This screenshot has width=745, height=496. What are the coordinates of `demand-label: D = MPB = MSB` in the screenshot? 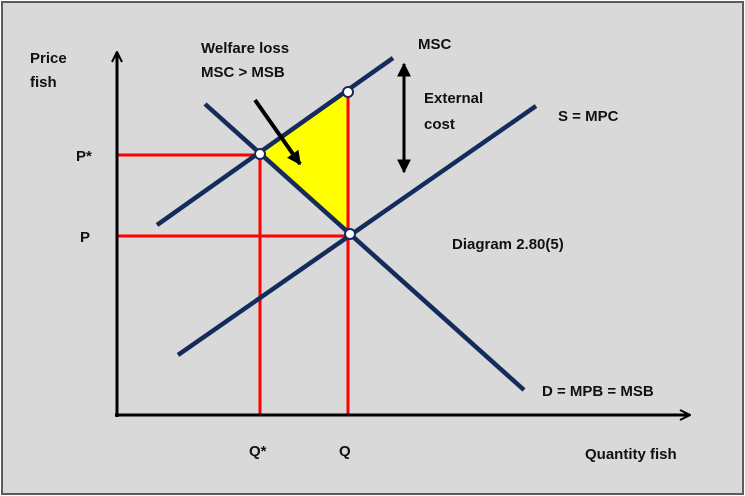 It's located at (598, 391).